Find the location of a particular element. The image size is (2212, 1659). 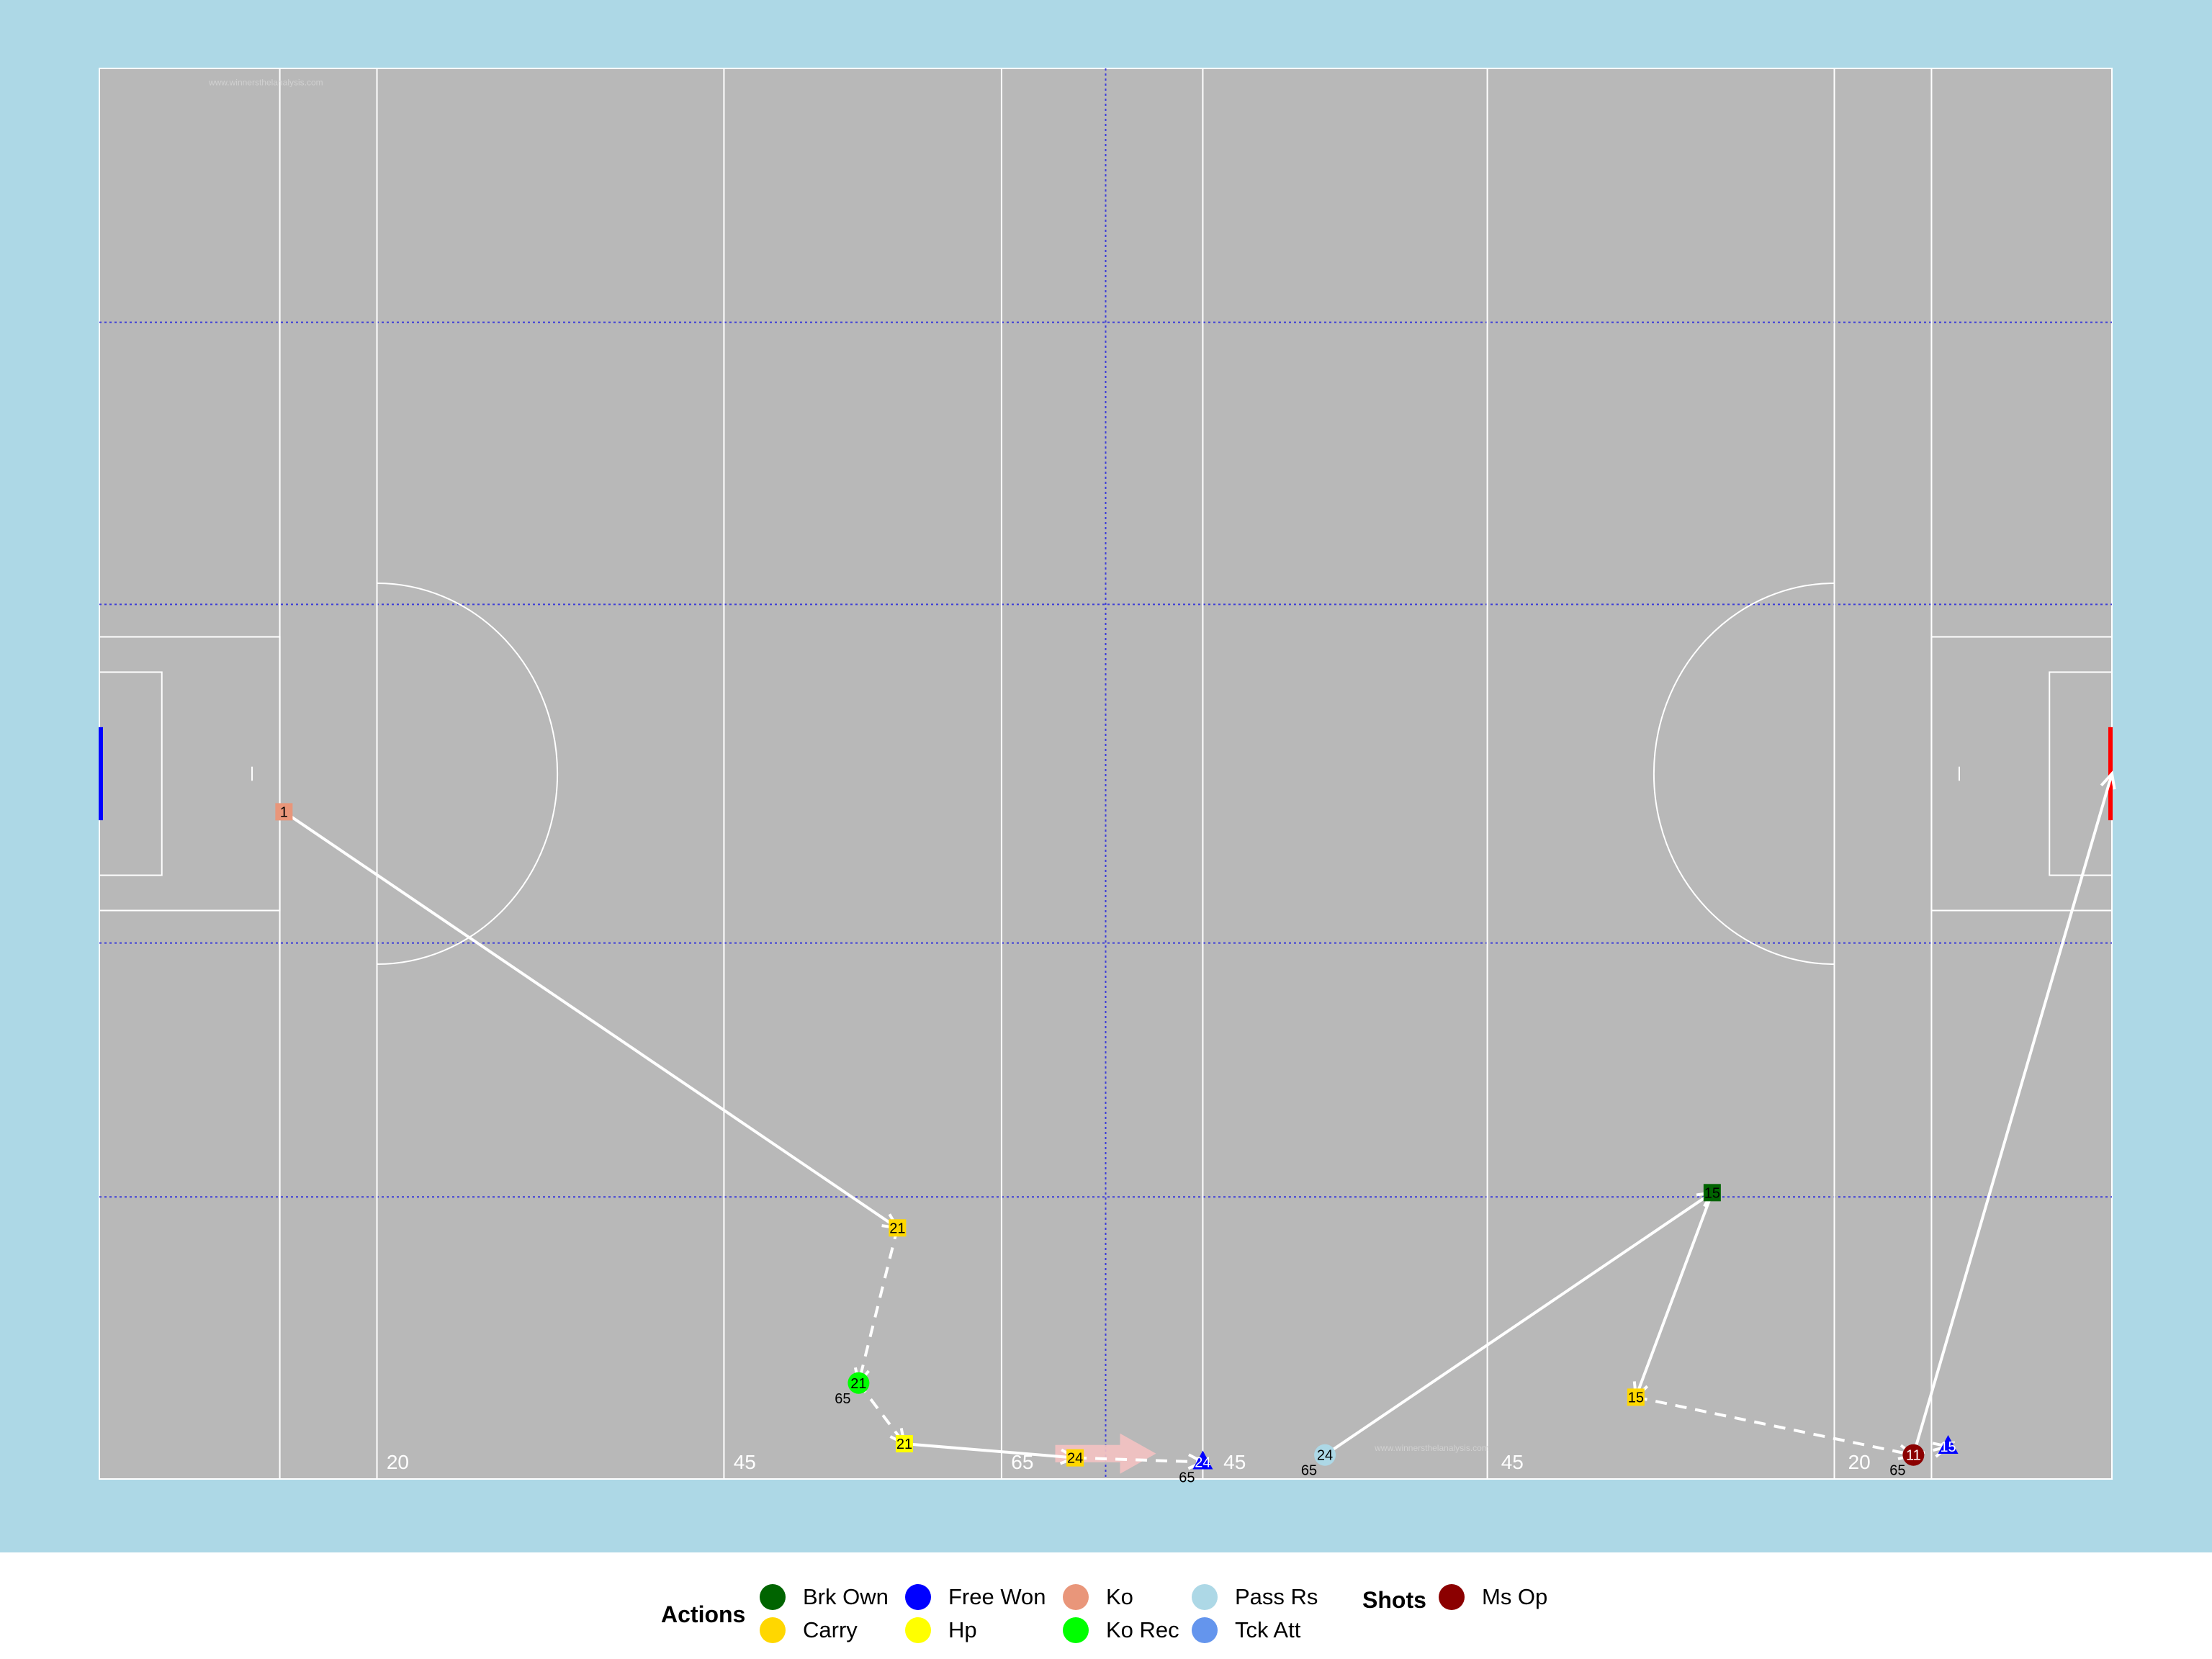

legend-swatch-brk-own is located at coordinates (773, 1597).